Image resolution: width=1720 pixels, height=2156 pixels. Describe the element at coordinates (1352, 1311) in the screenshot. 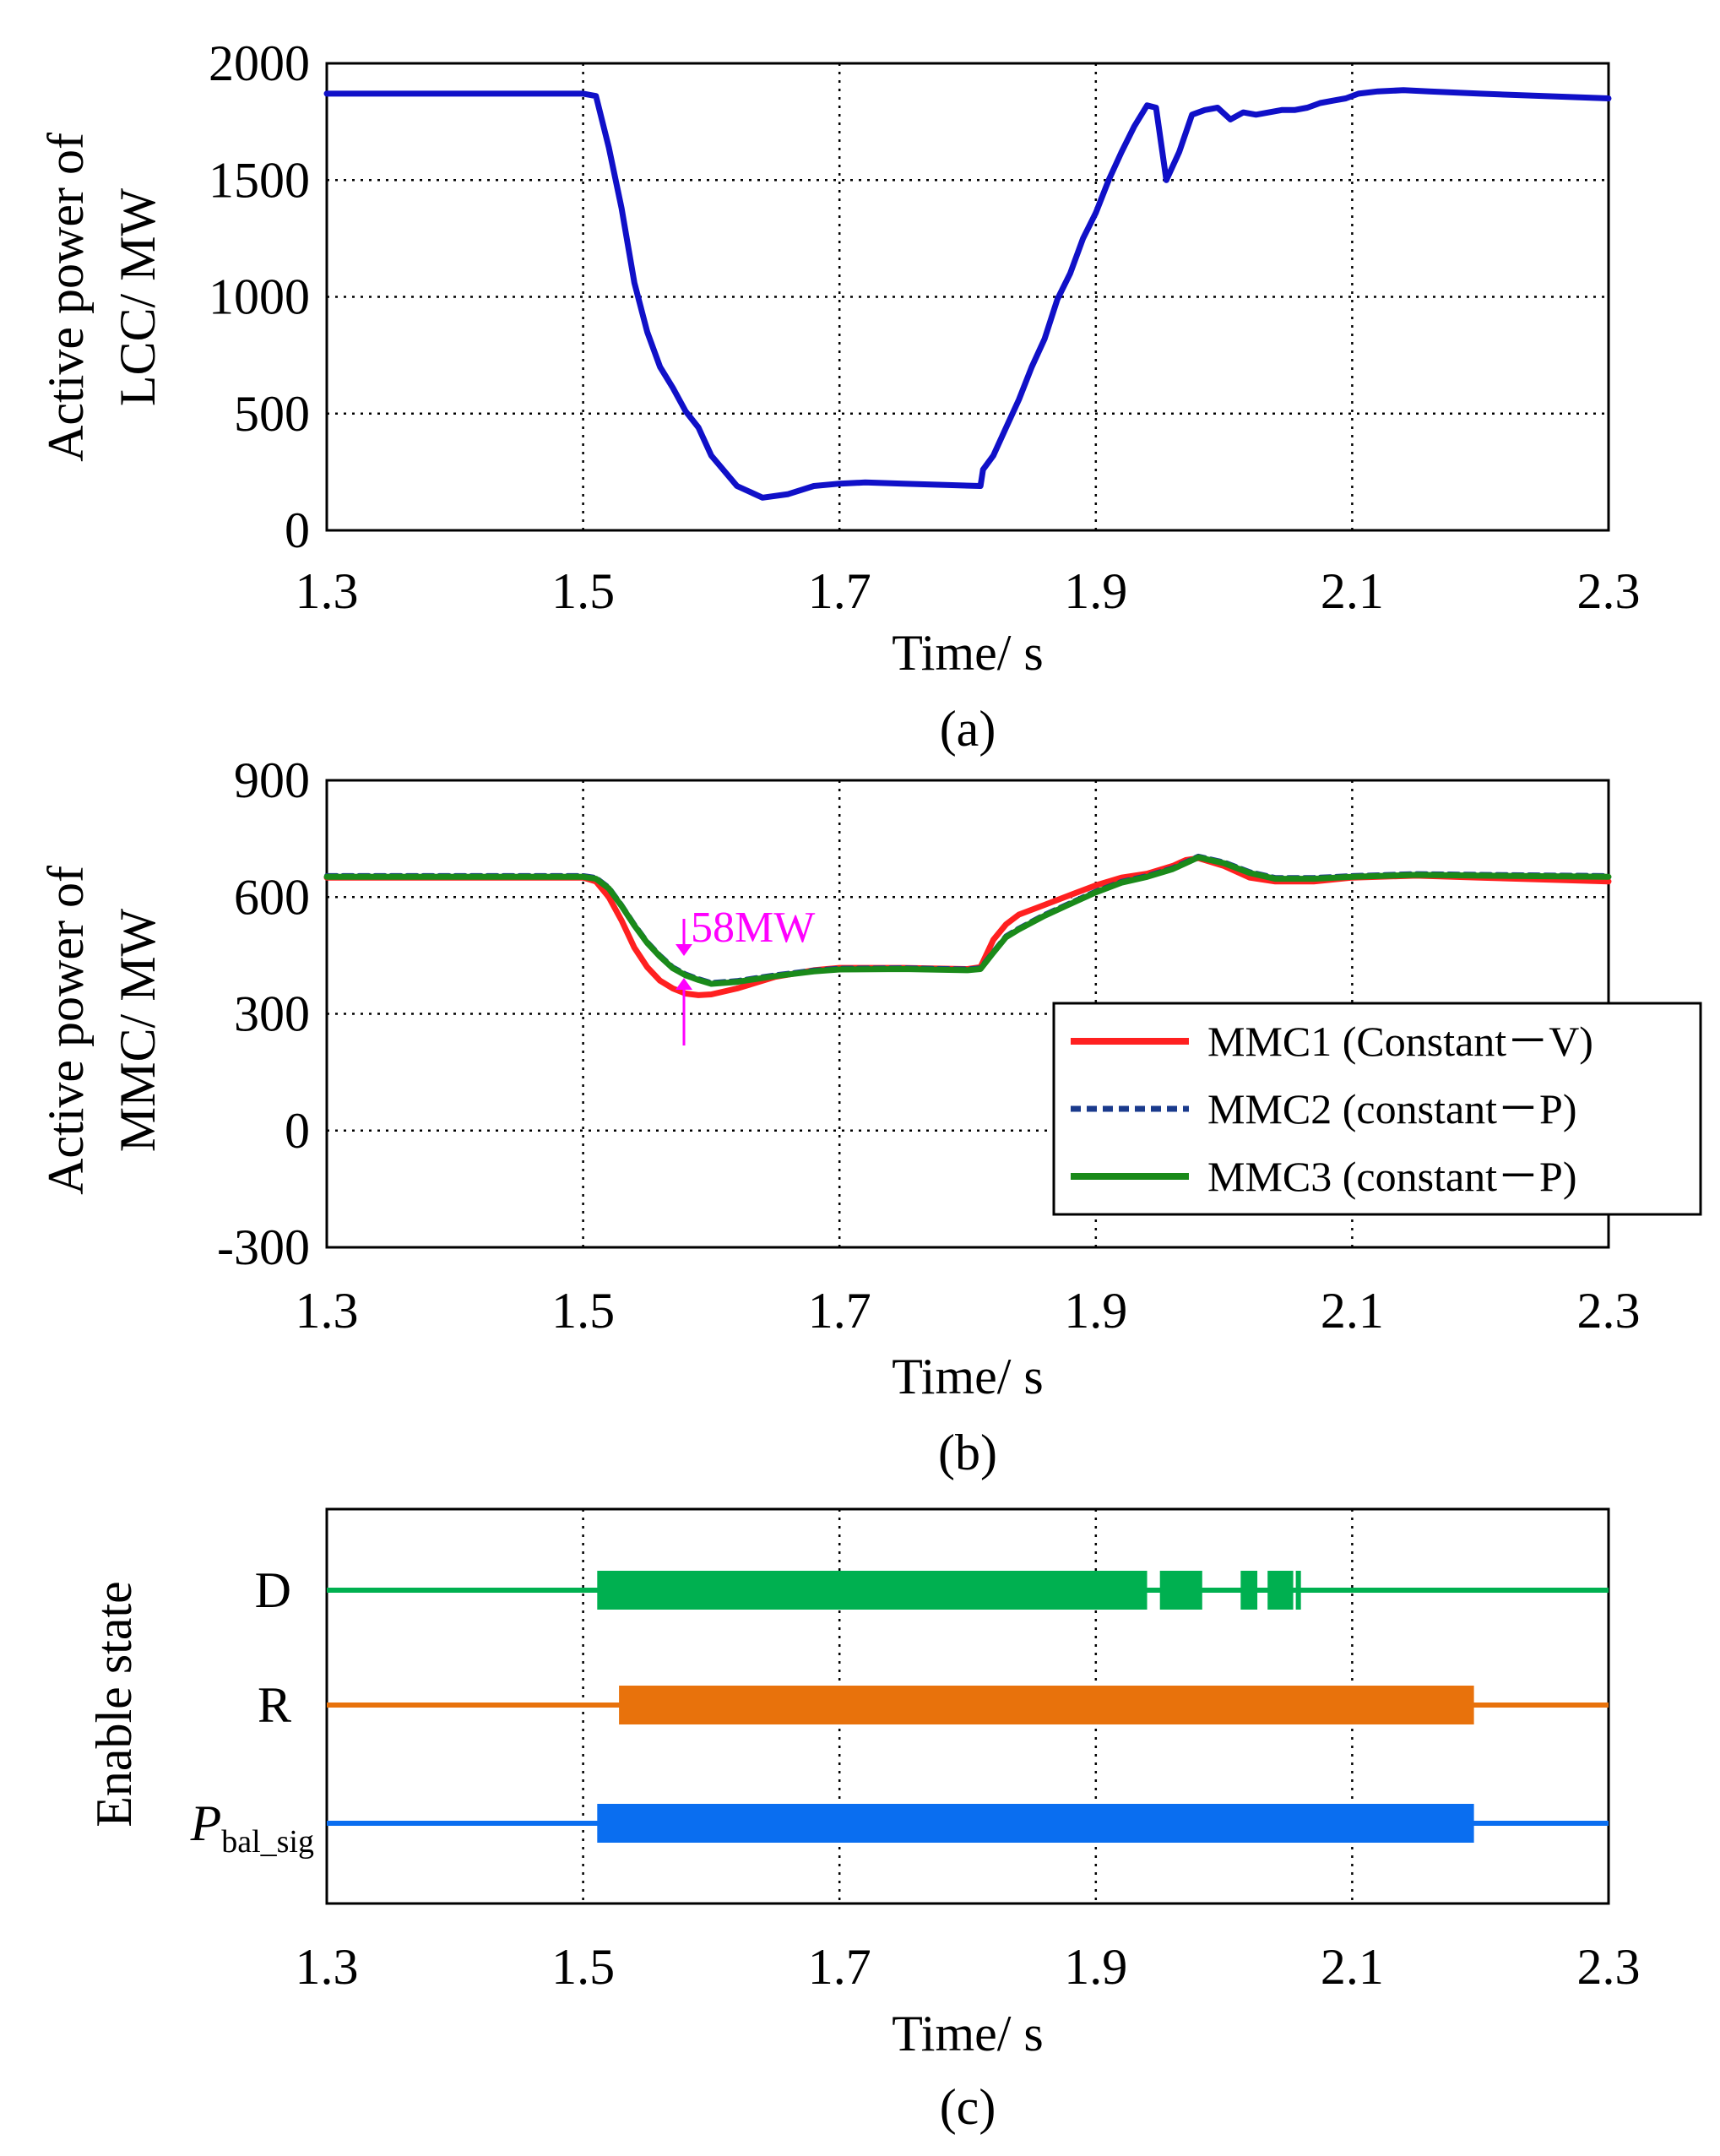

I see `panel-b-xtick-label-4: 2.1` at that location.